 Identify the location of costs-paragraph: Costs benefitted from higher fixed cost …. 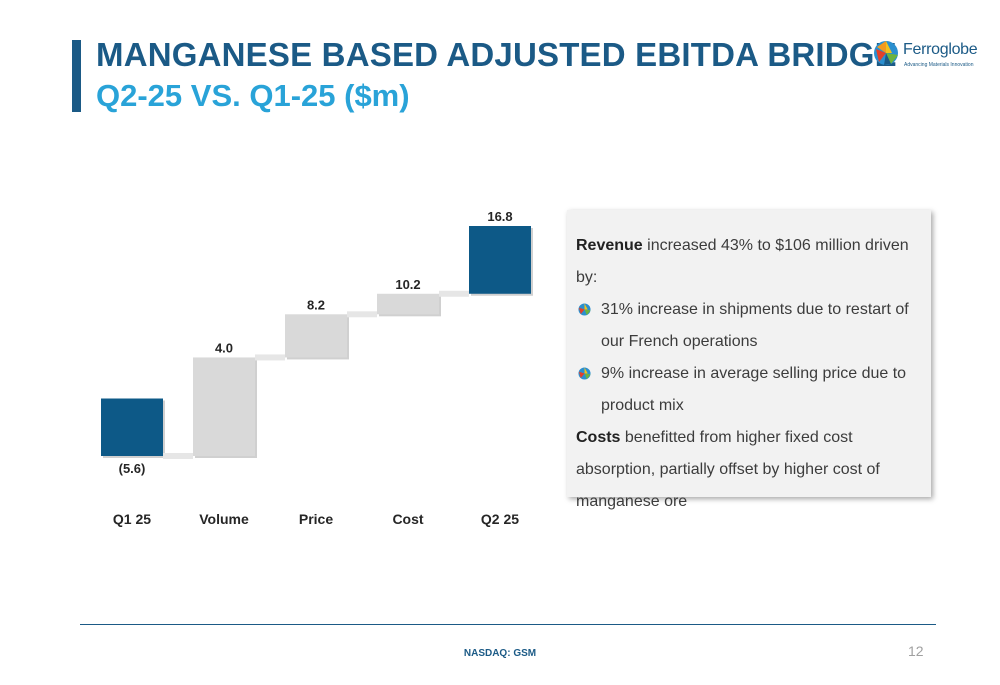
(748, 470).